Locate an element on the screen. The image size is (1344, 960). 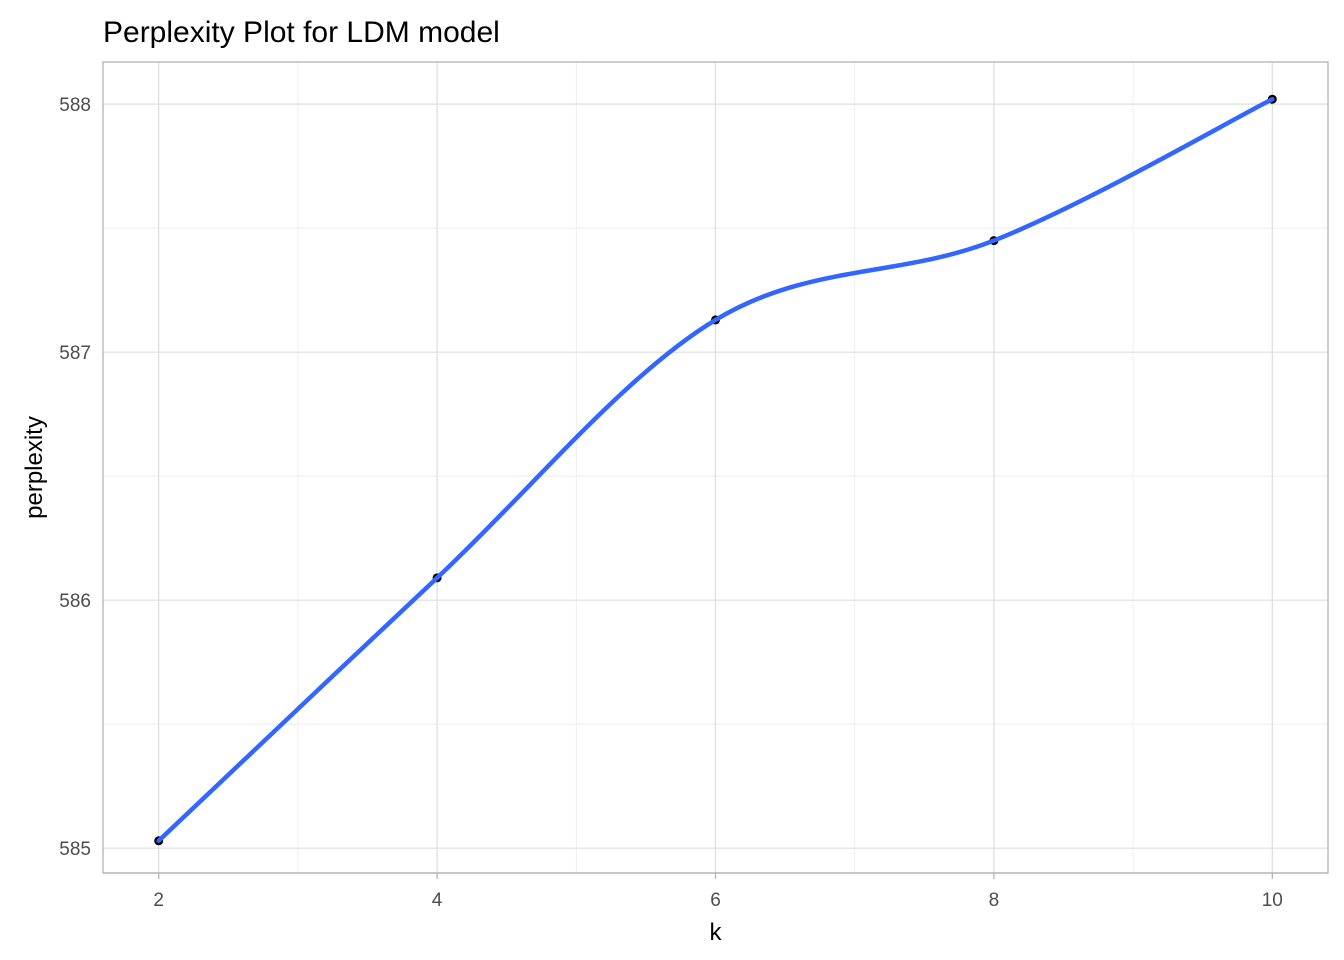
y-tick-label: 585 is located at coordinates (75, 849).